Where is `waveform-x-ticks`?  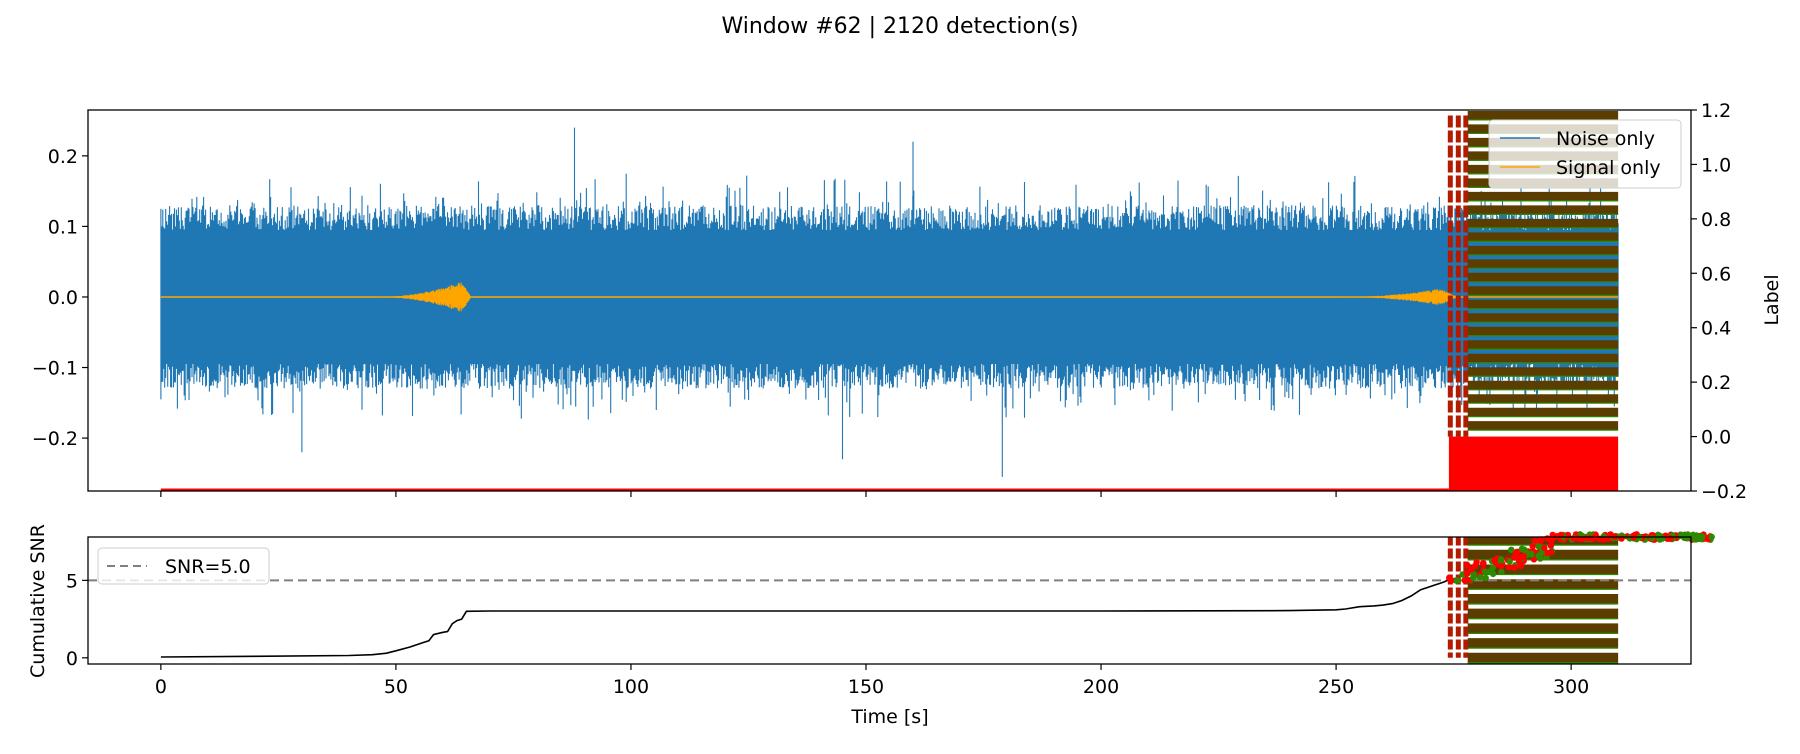 waveform-x-ticks is located at coordinates (866, 494).